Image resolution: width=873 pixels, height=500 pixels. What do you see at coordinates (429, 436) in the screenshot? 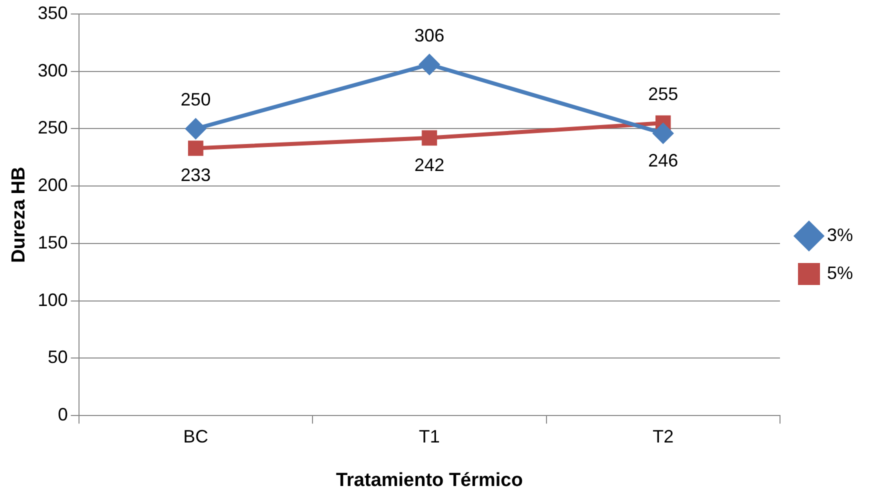
I see `x-tick-label: T1` at bounding box center [429, 436].